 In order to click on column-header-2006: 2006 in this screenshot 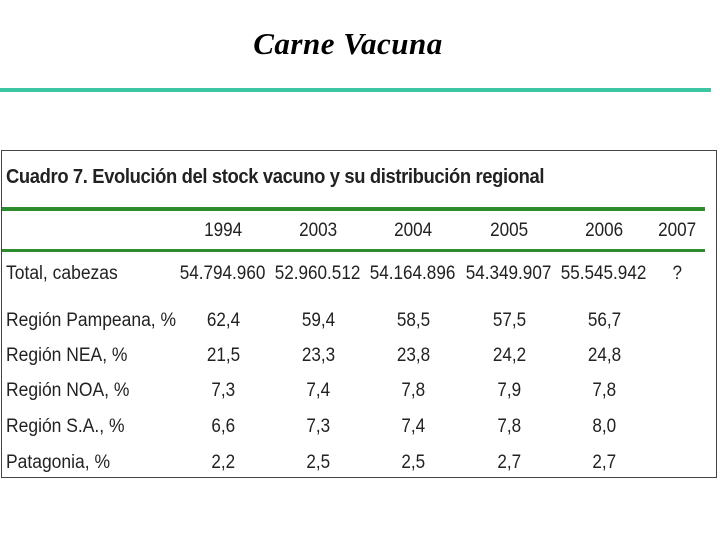, I will do `click(604, 230)`.